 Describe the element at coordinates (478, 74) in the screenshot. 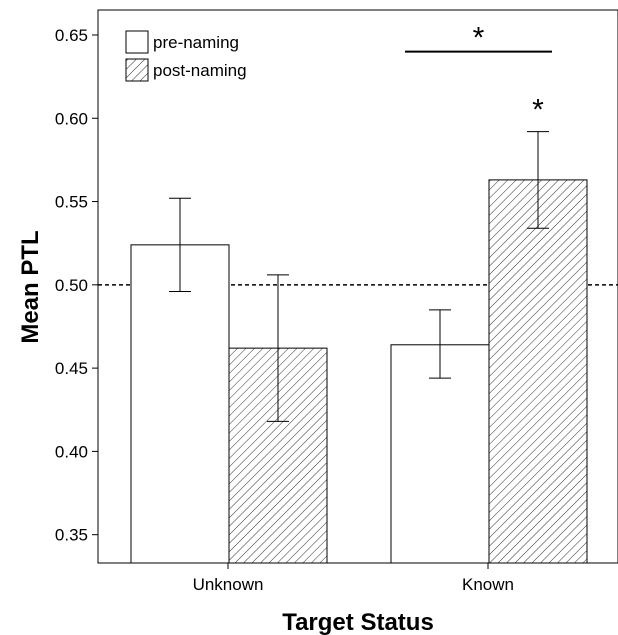

I see `annotations: **` at that location.